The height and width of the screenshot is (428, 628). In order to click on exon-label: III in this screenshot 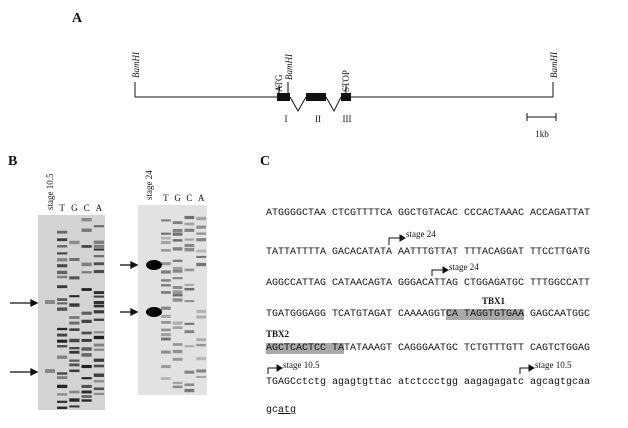, I will do `click(347, 119)`.